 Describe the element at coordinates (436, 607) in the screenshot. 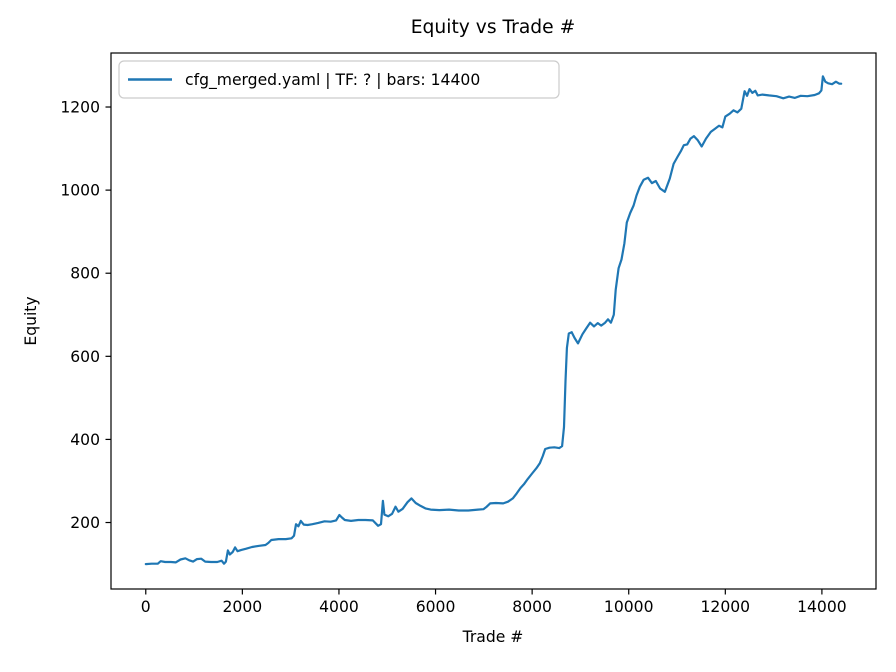

I see `x-tick-label: 6000` at that location.